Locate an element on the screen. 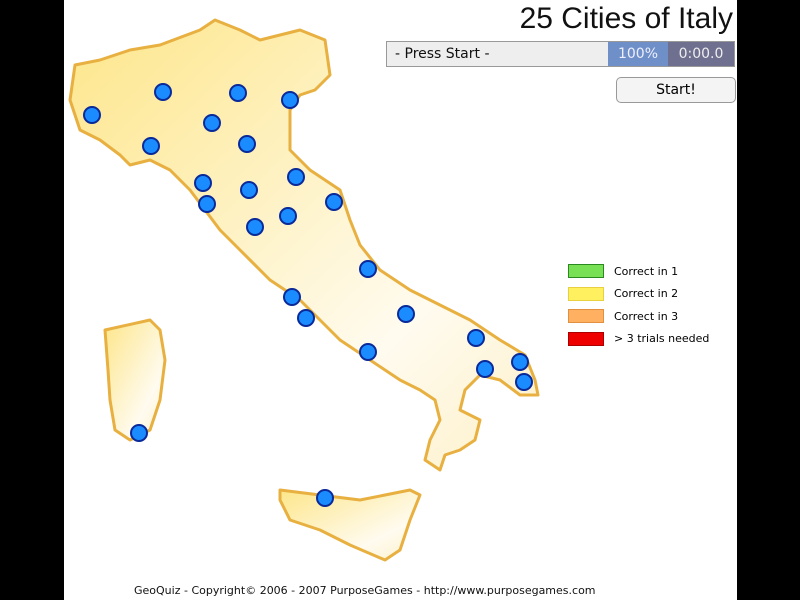  start-button: Start! is located at coordinates (676, 90).